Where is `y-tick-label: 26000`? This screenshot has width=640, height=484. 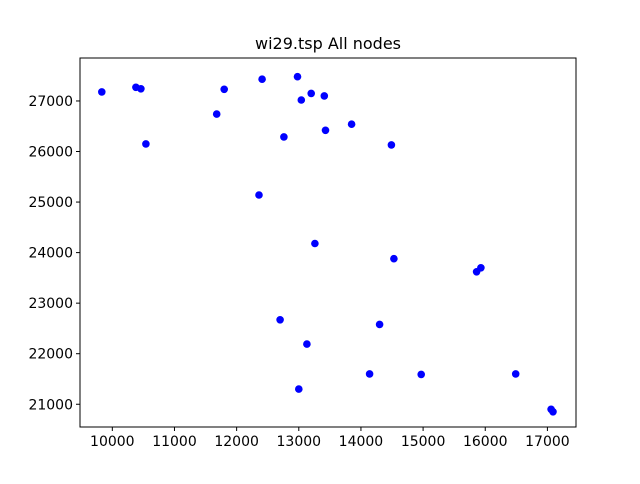 y-tick-label: 26000 is located at coordinates (50, 153).